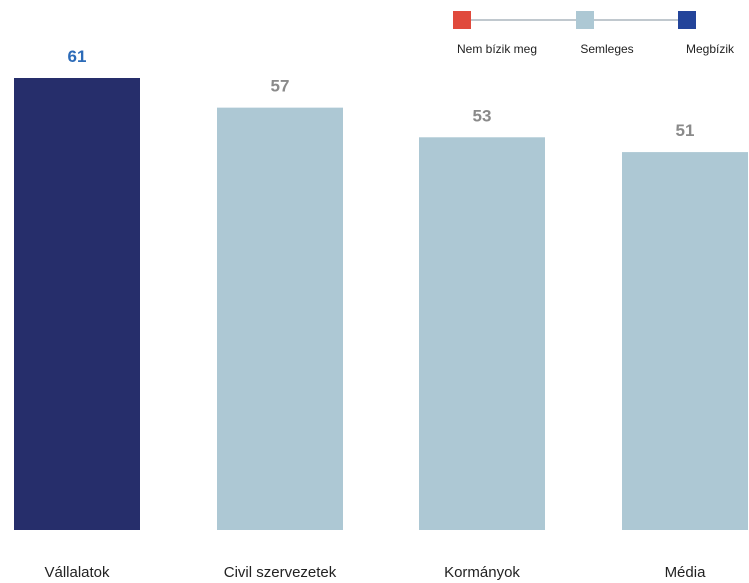  I want to click on category-label-kormanyok: Kormányok, so click(482, 572).